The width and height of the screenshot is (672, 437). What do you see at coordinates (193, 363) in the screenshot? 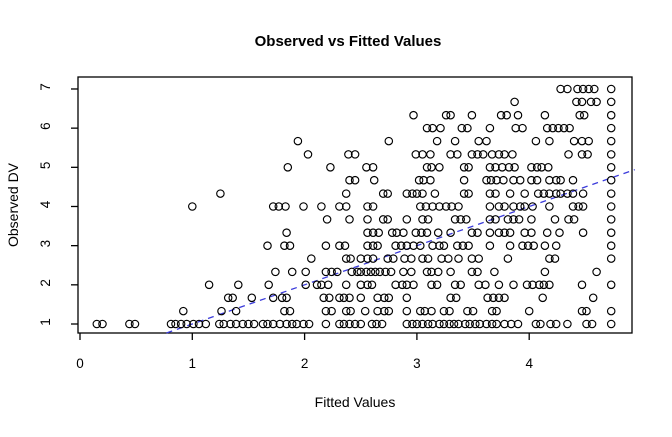
I see `x-tick-label: 1` at bounding box center [193, 363].